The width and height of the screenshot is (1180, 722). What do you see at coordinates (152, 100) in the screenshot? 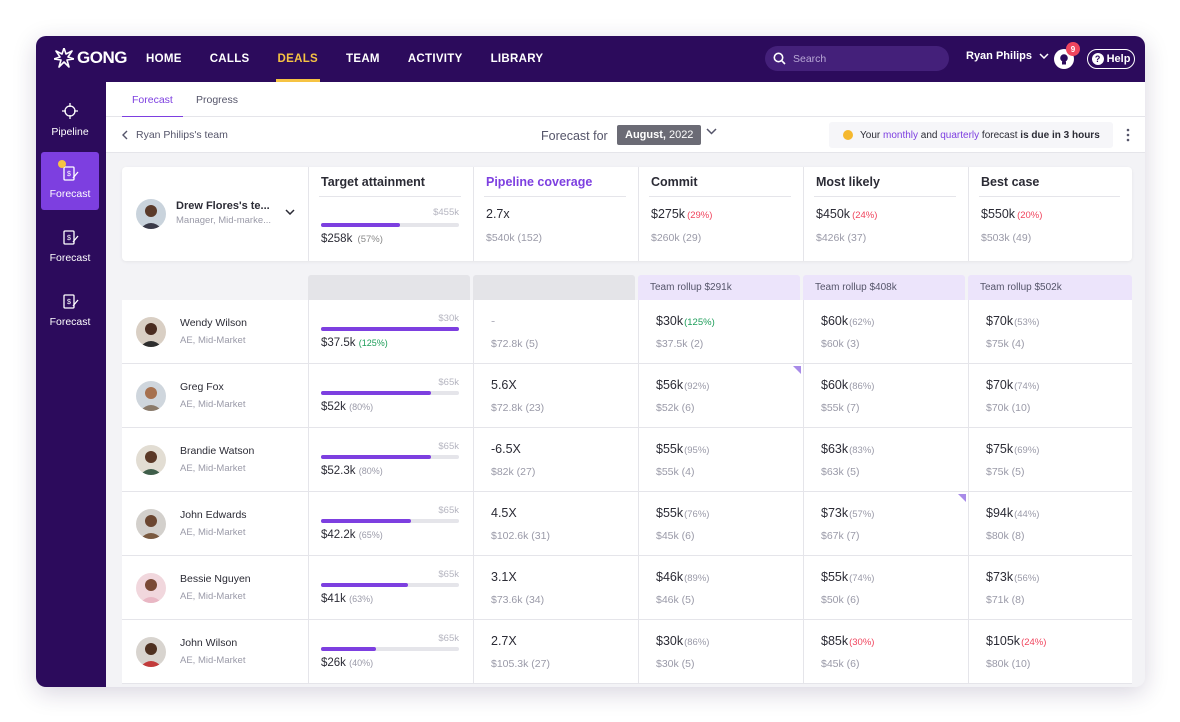
I see `tab-forecast: Forecast` at bounding box center [152, 100].